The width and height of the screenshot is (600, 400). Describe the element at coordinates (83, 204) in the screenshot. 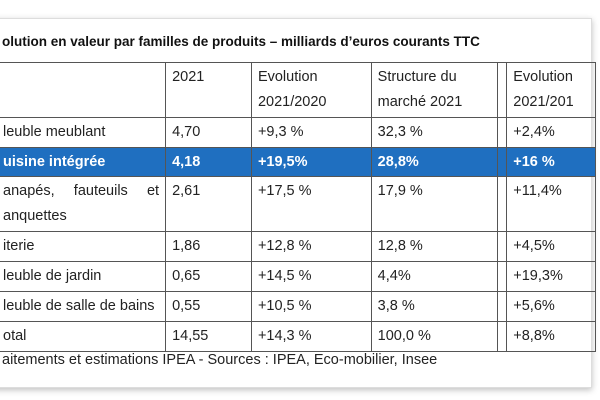

I see `row-label: anapés, fauteuils et anquettes` at that location.